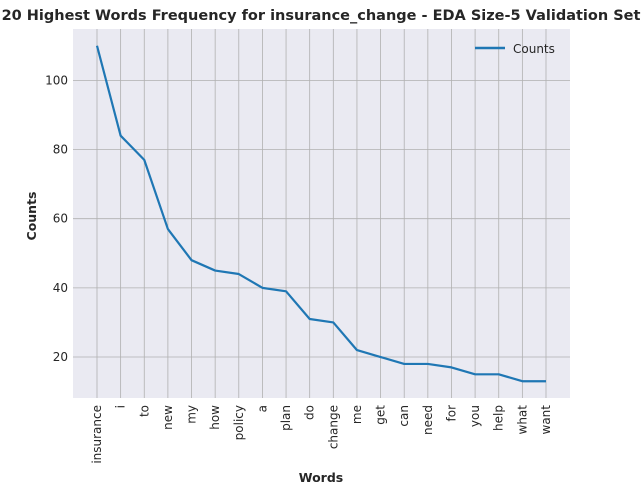  I want to click on y-tick-label: 40, so click(60, 288).